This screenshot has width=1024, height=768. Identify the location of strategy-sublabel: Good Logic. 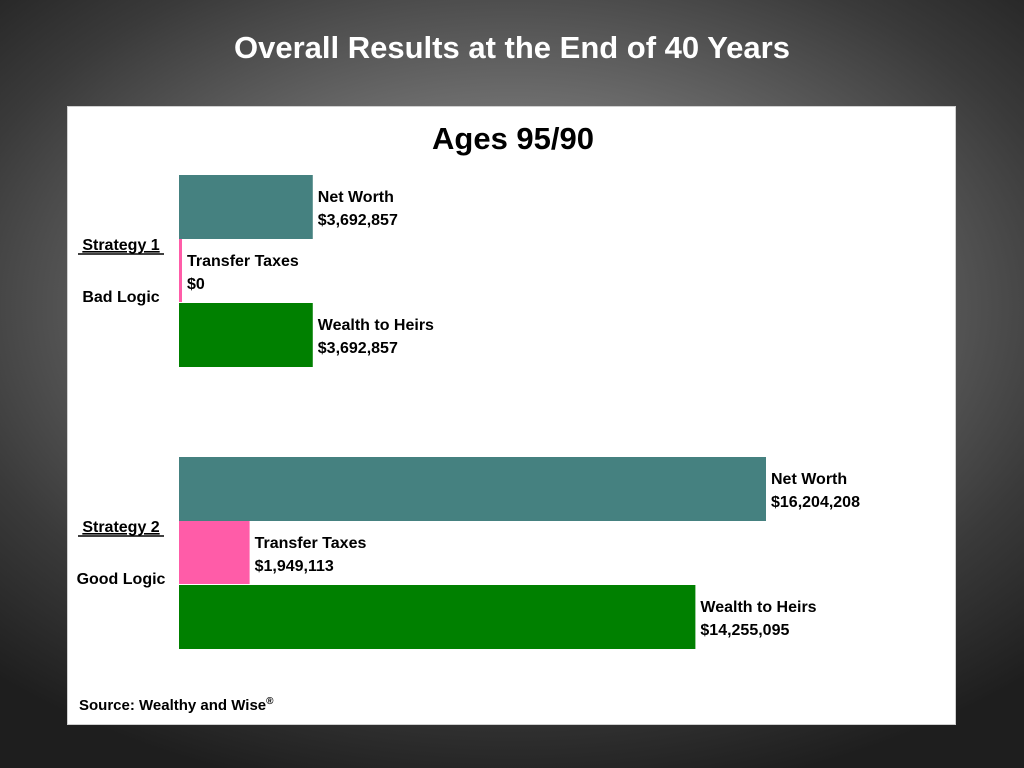
(121, 579).